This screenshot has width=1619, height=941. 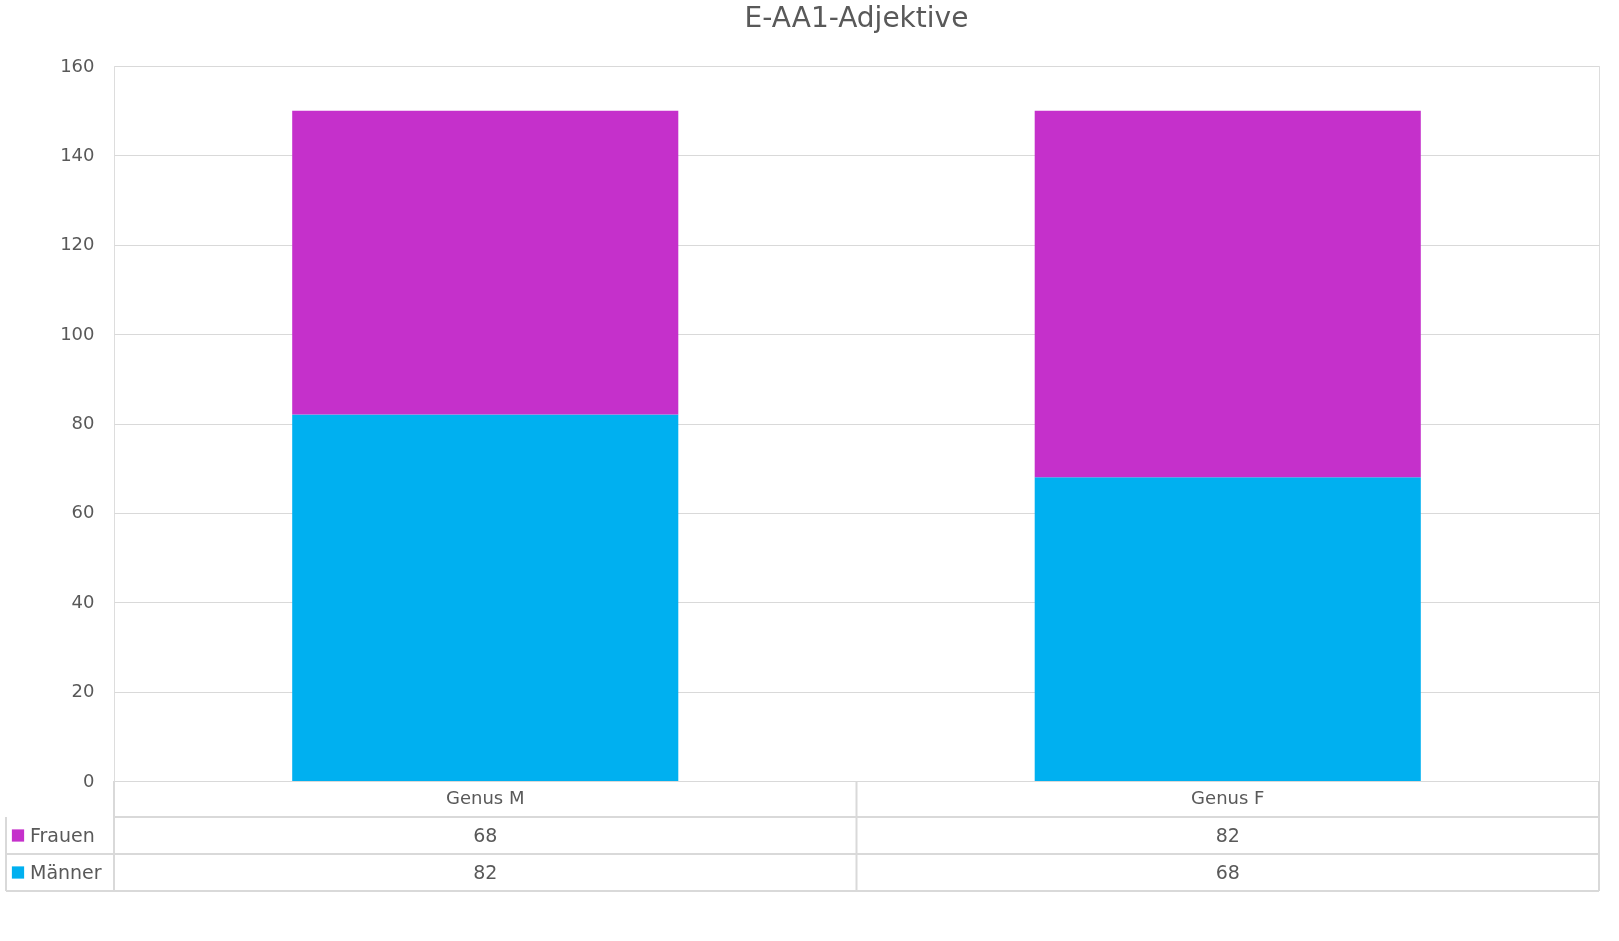 I want to click on y-tick-label: 80, so click(x=83, y=422).